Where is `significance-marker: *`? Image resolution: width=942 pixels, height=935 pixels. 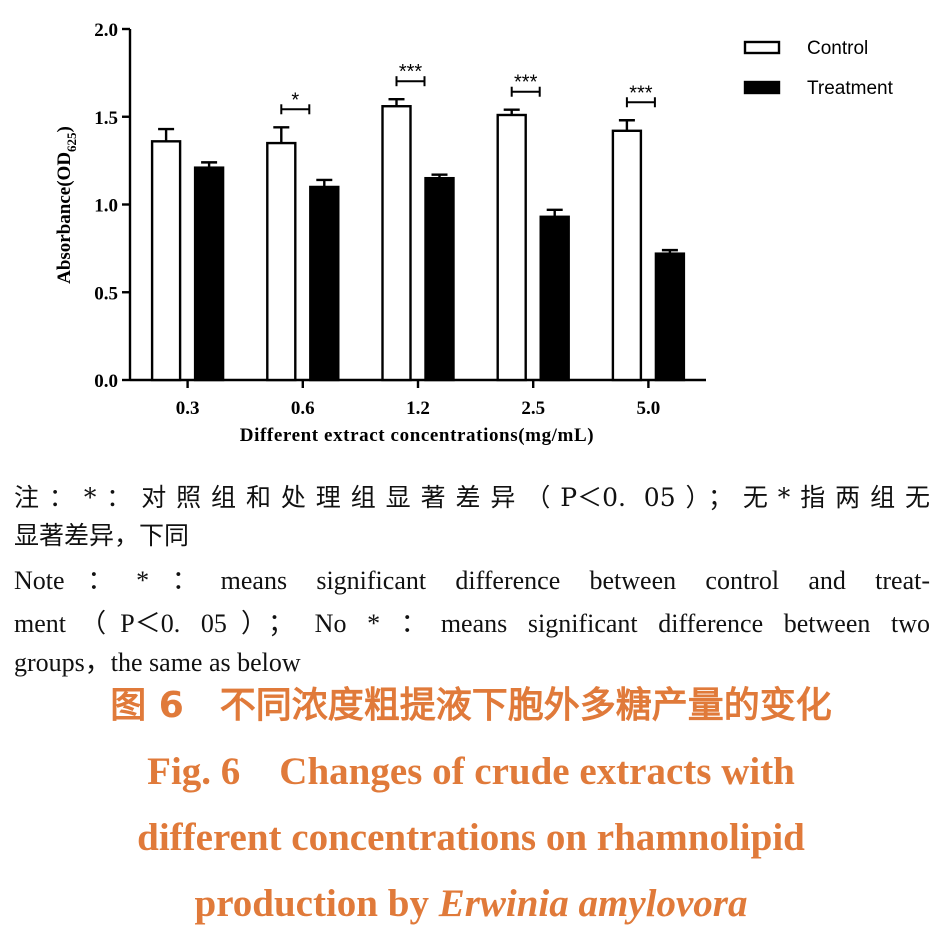
significance-marker: * is located at coordinates (295, 100).